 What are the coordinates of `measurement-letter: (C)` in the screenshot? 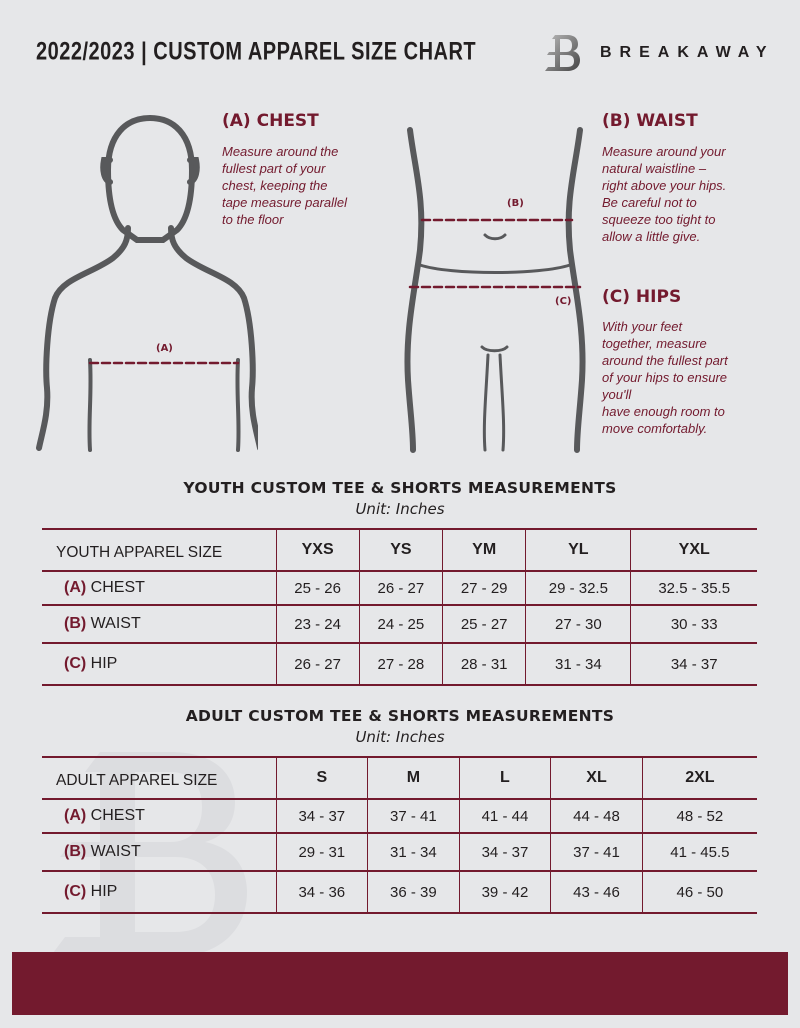 It's located at (75, 891).